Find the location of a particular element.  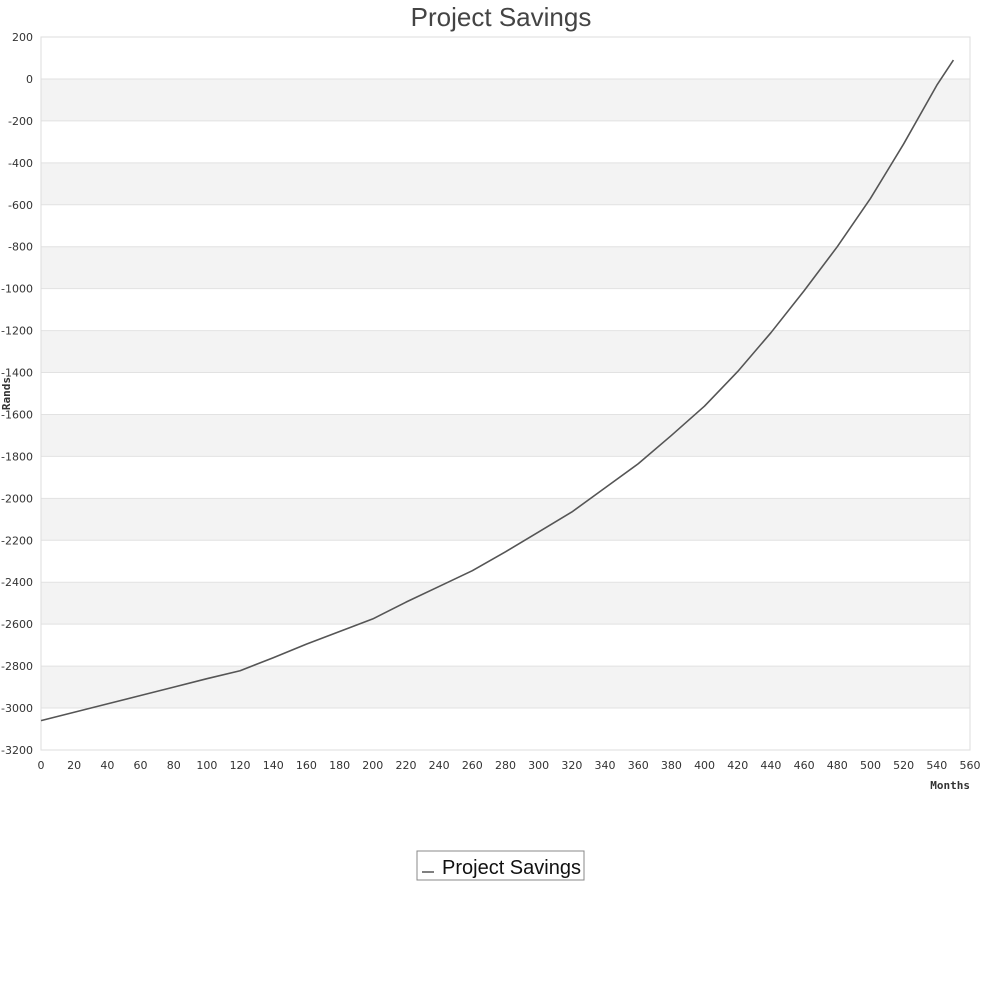

y-tick-label: -200 is located at coordinates (20, 121).